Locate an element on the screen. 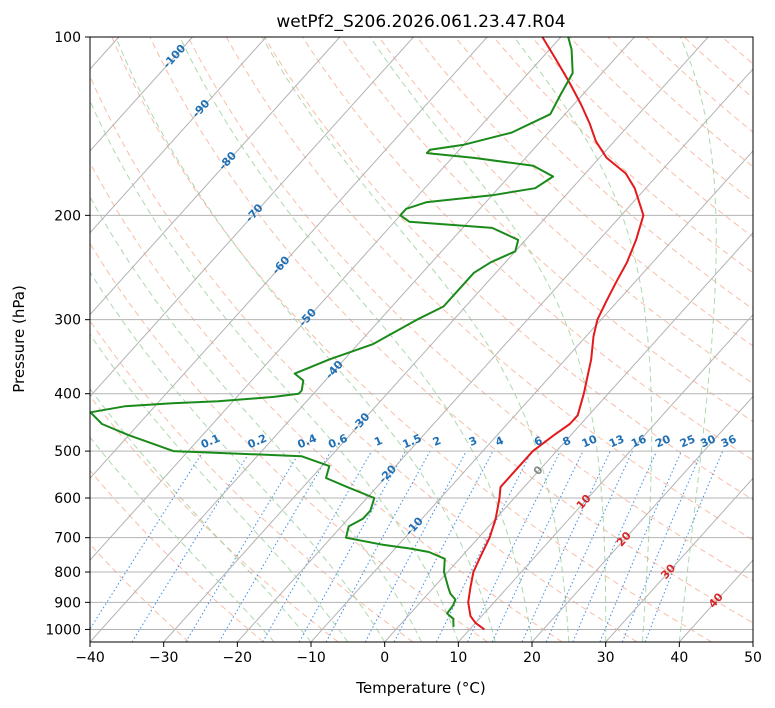 Image resolution: width=775 pixels, height=708 pixels. x-tick-label: 20 is located at coordinates (532, 658).